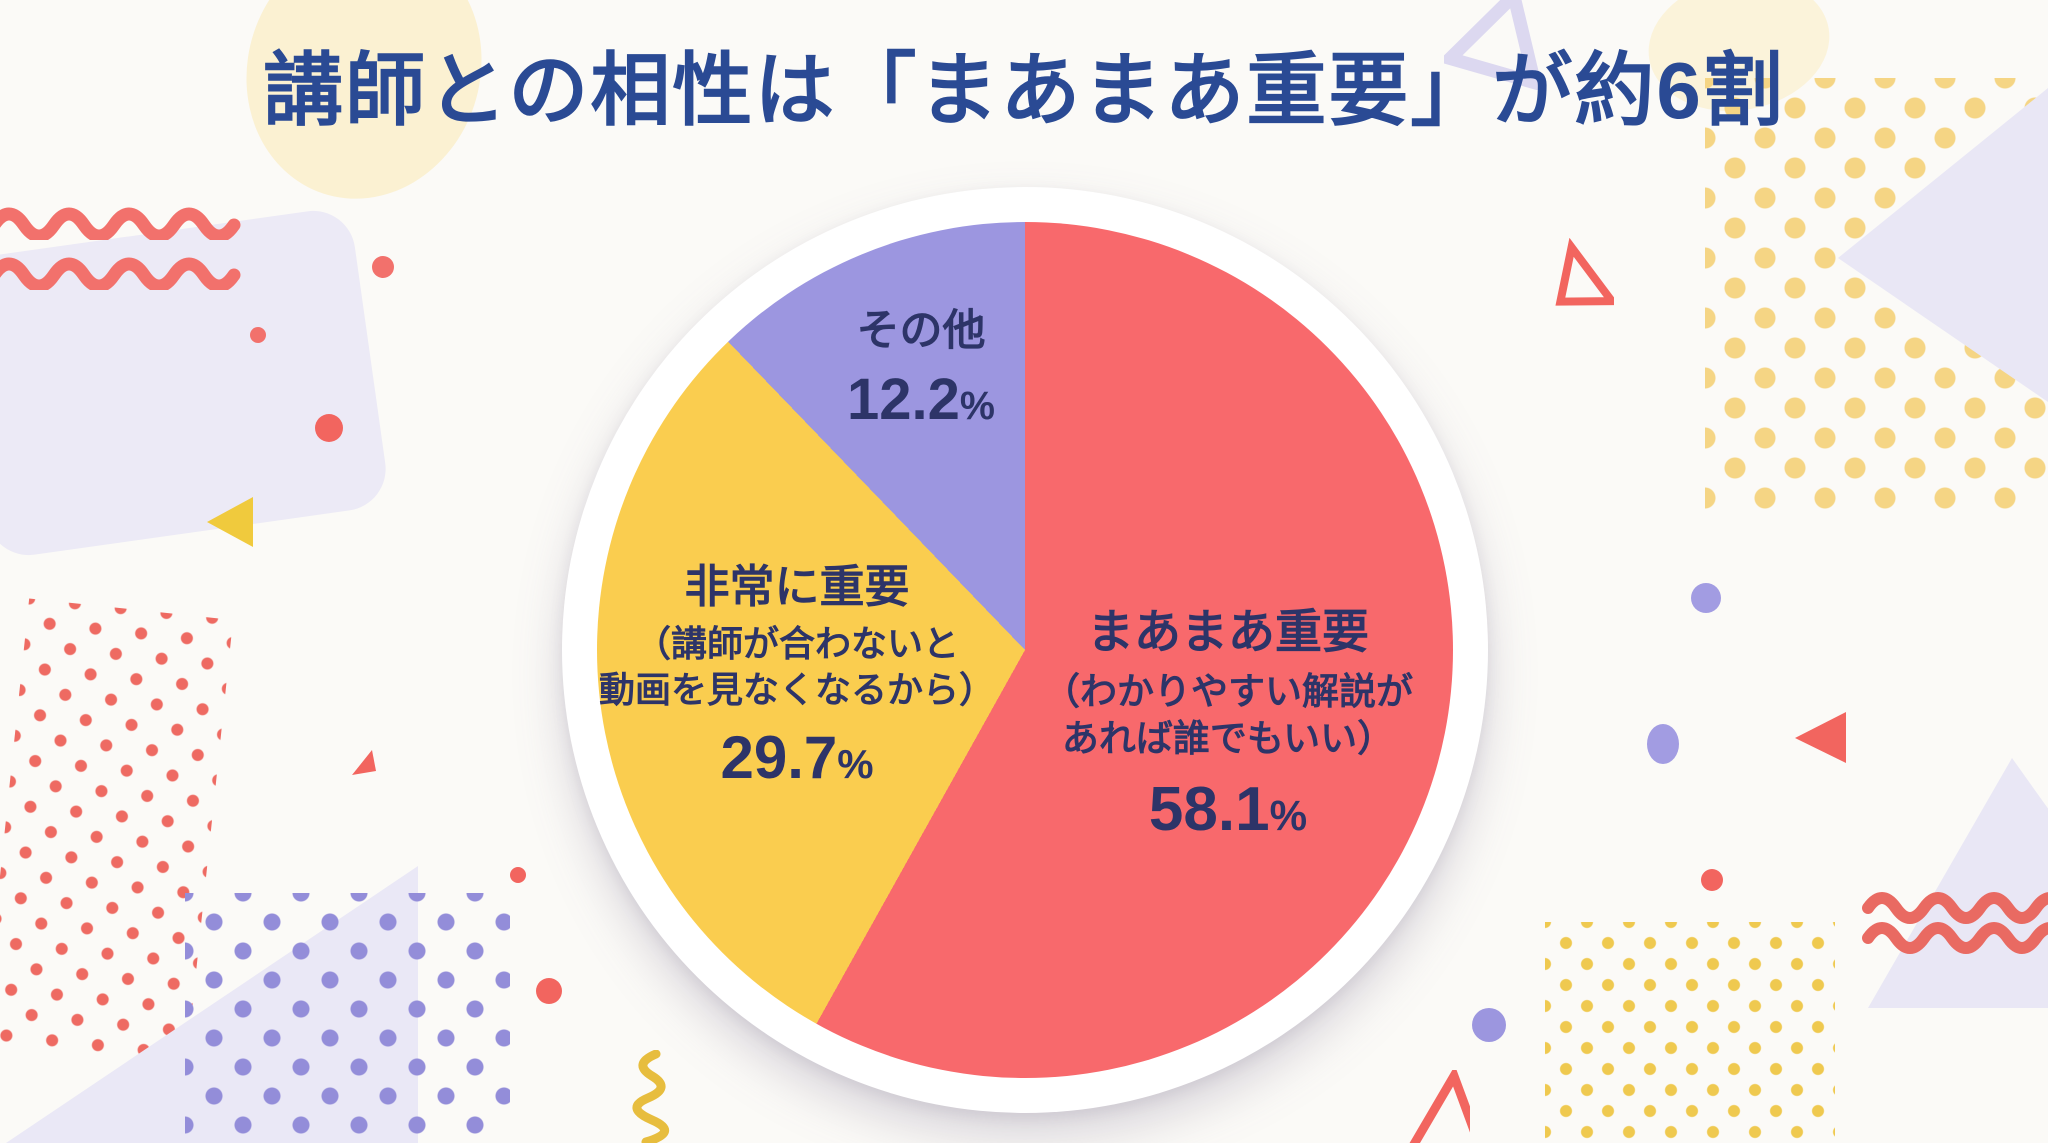 Image resolution: width=2048 pixels, height=1143 pixels. What do you see at coordinates (921, 399) in the screenshot?
I see `slice-percent: 12.2%` at bounding box center [921, 399].